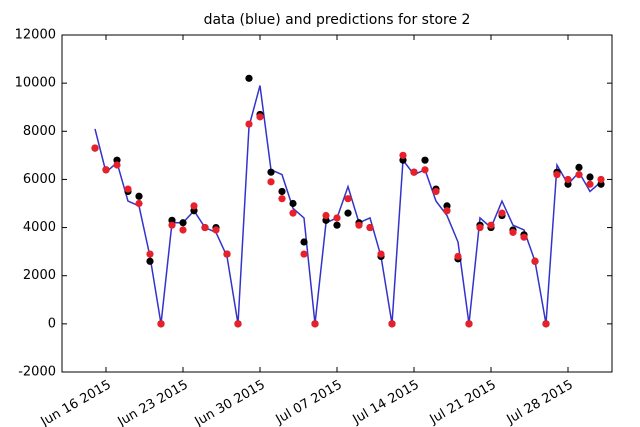 The width and height of the screenshot is (640, 427). What do you see at coordinates (76, 402) in the screenshot?
I see `x-tick-label: Jun 16 2015` at bounding box center [76, 402].